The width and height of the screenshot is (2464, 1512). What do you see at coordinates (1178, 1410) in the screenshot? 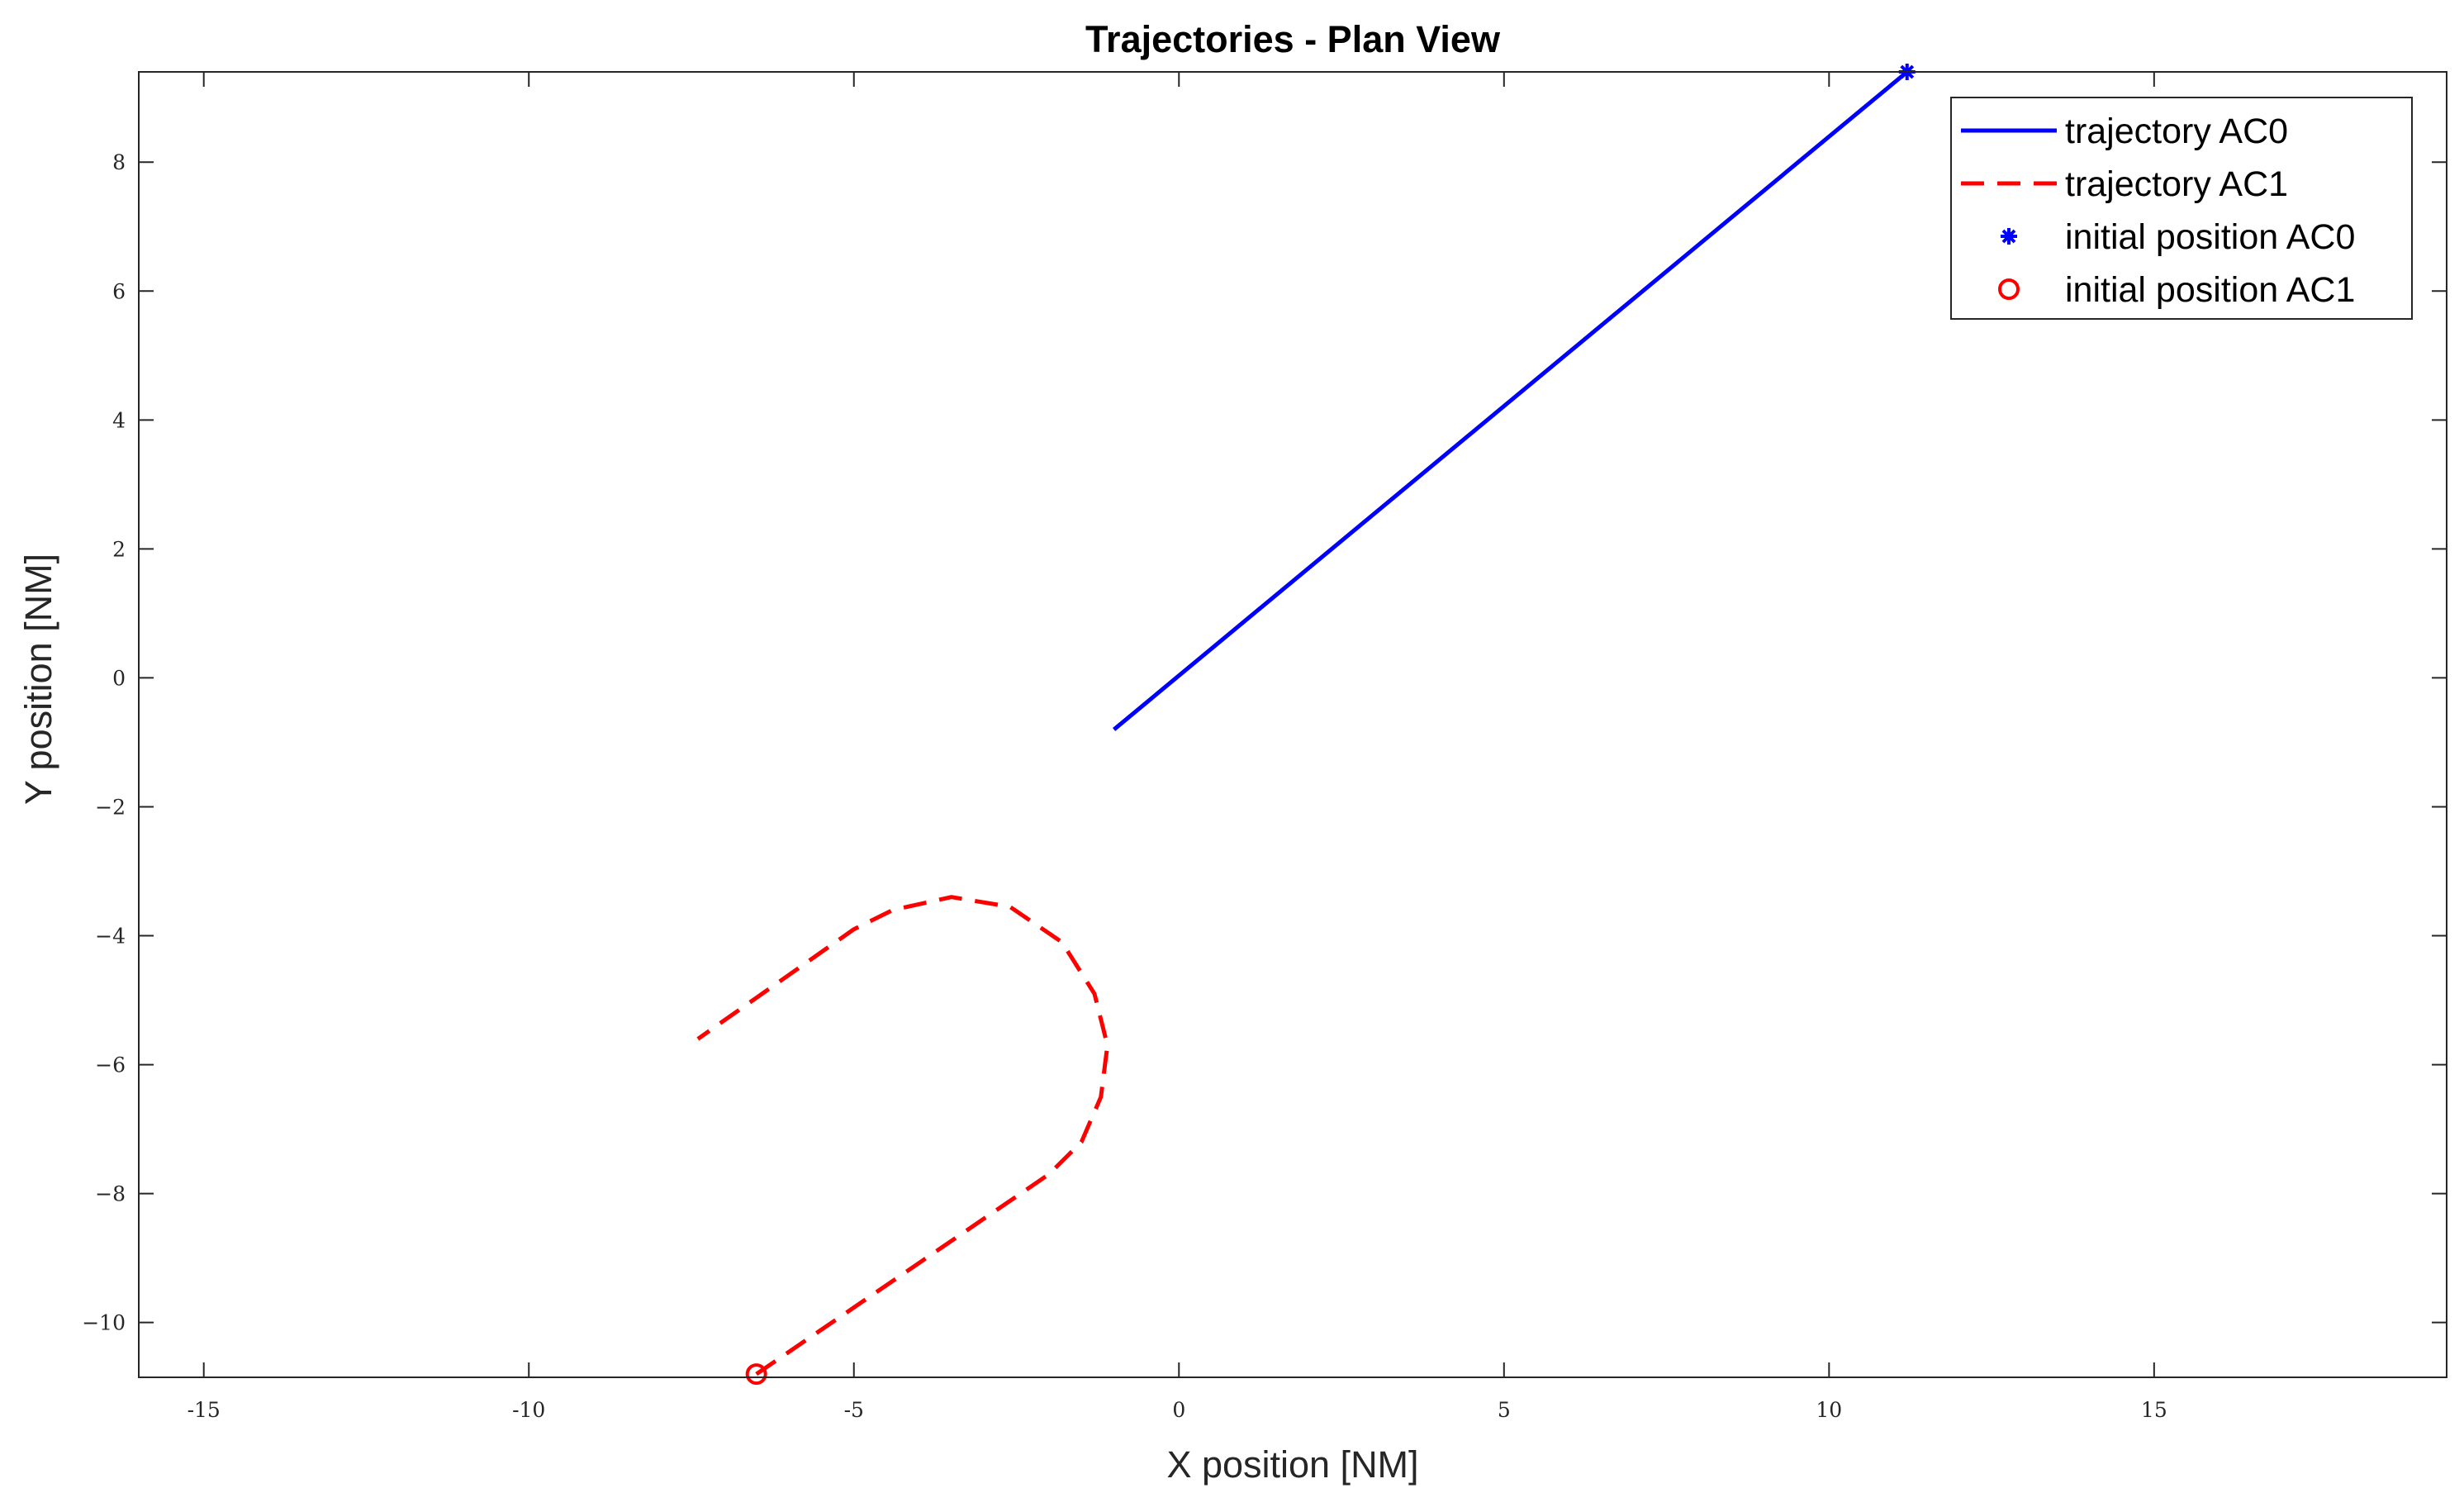
I see `x-tick-label: 0` at bounding box center [1178, 1410].